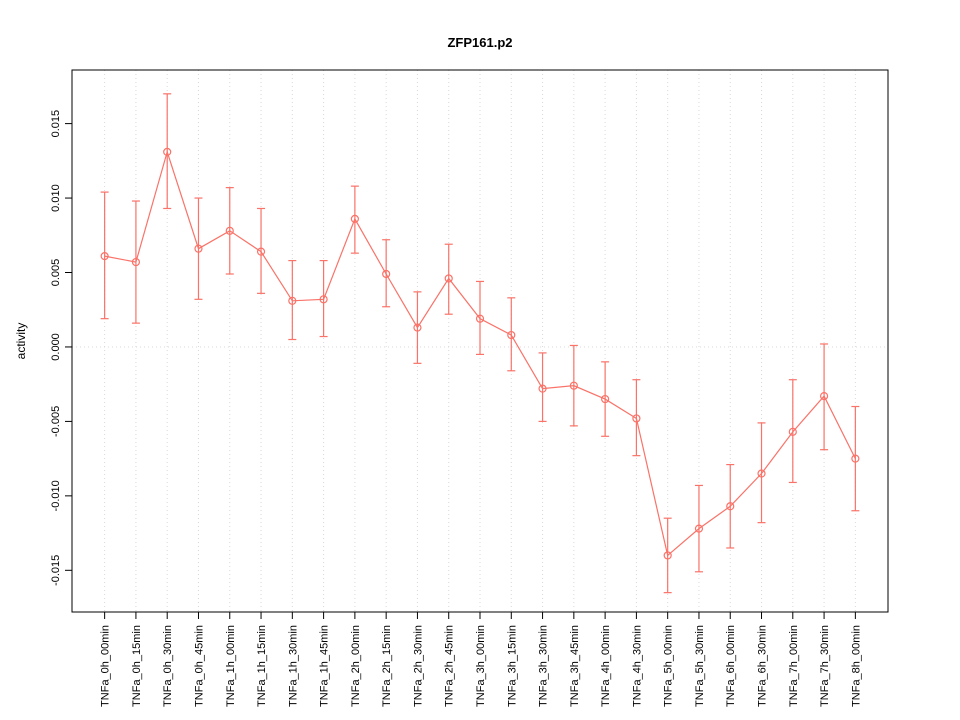 Image resolution: width=960 pixels, height=720 pixels. Describe the element at coordinates (56, 273) in the screenshot. I see `y-tick-label: 0.005` at that location.